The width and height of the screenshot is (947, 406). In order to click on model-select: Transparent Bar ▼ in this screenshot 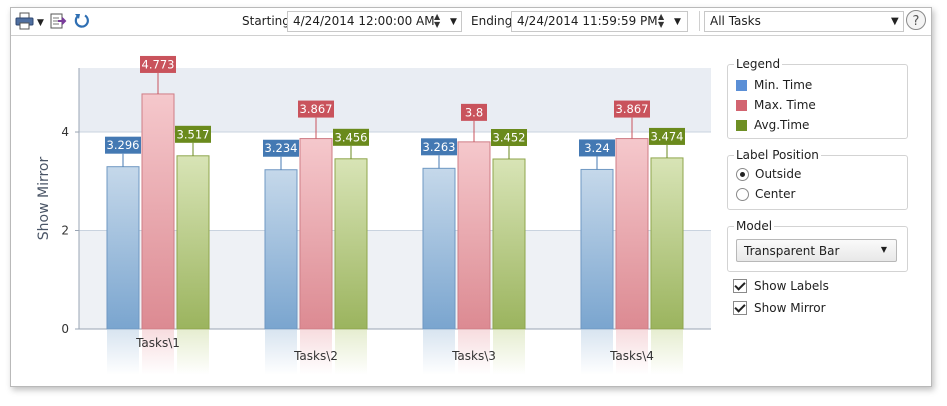, I will do `click(816, 250)`.